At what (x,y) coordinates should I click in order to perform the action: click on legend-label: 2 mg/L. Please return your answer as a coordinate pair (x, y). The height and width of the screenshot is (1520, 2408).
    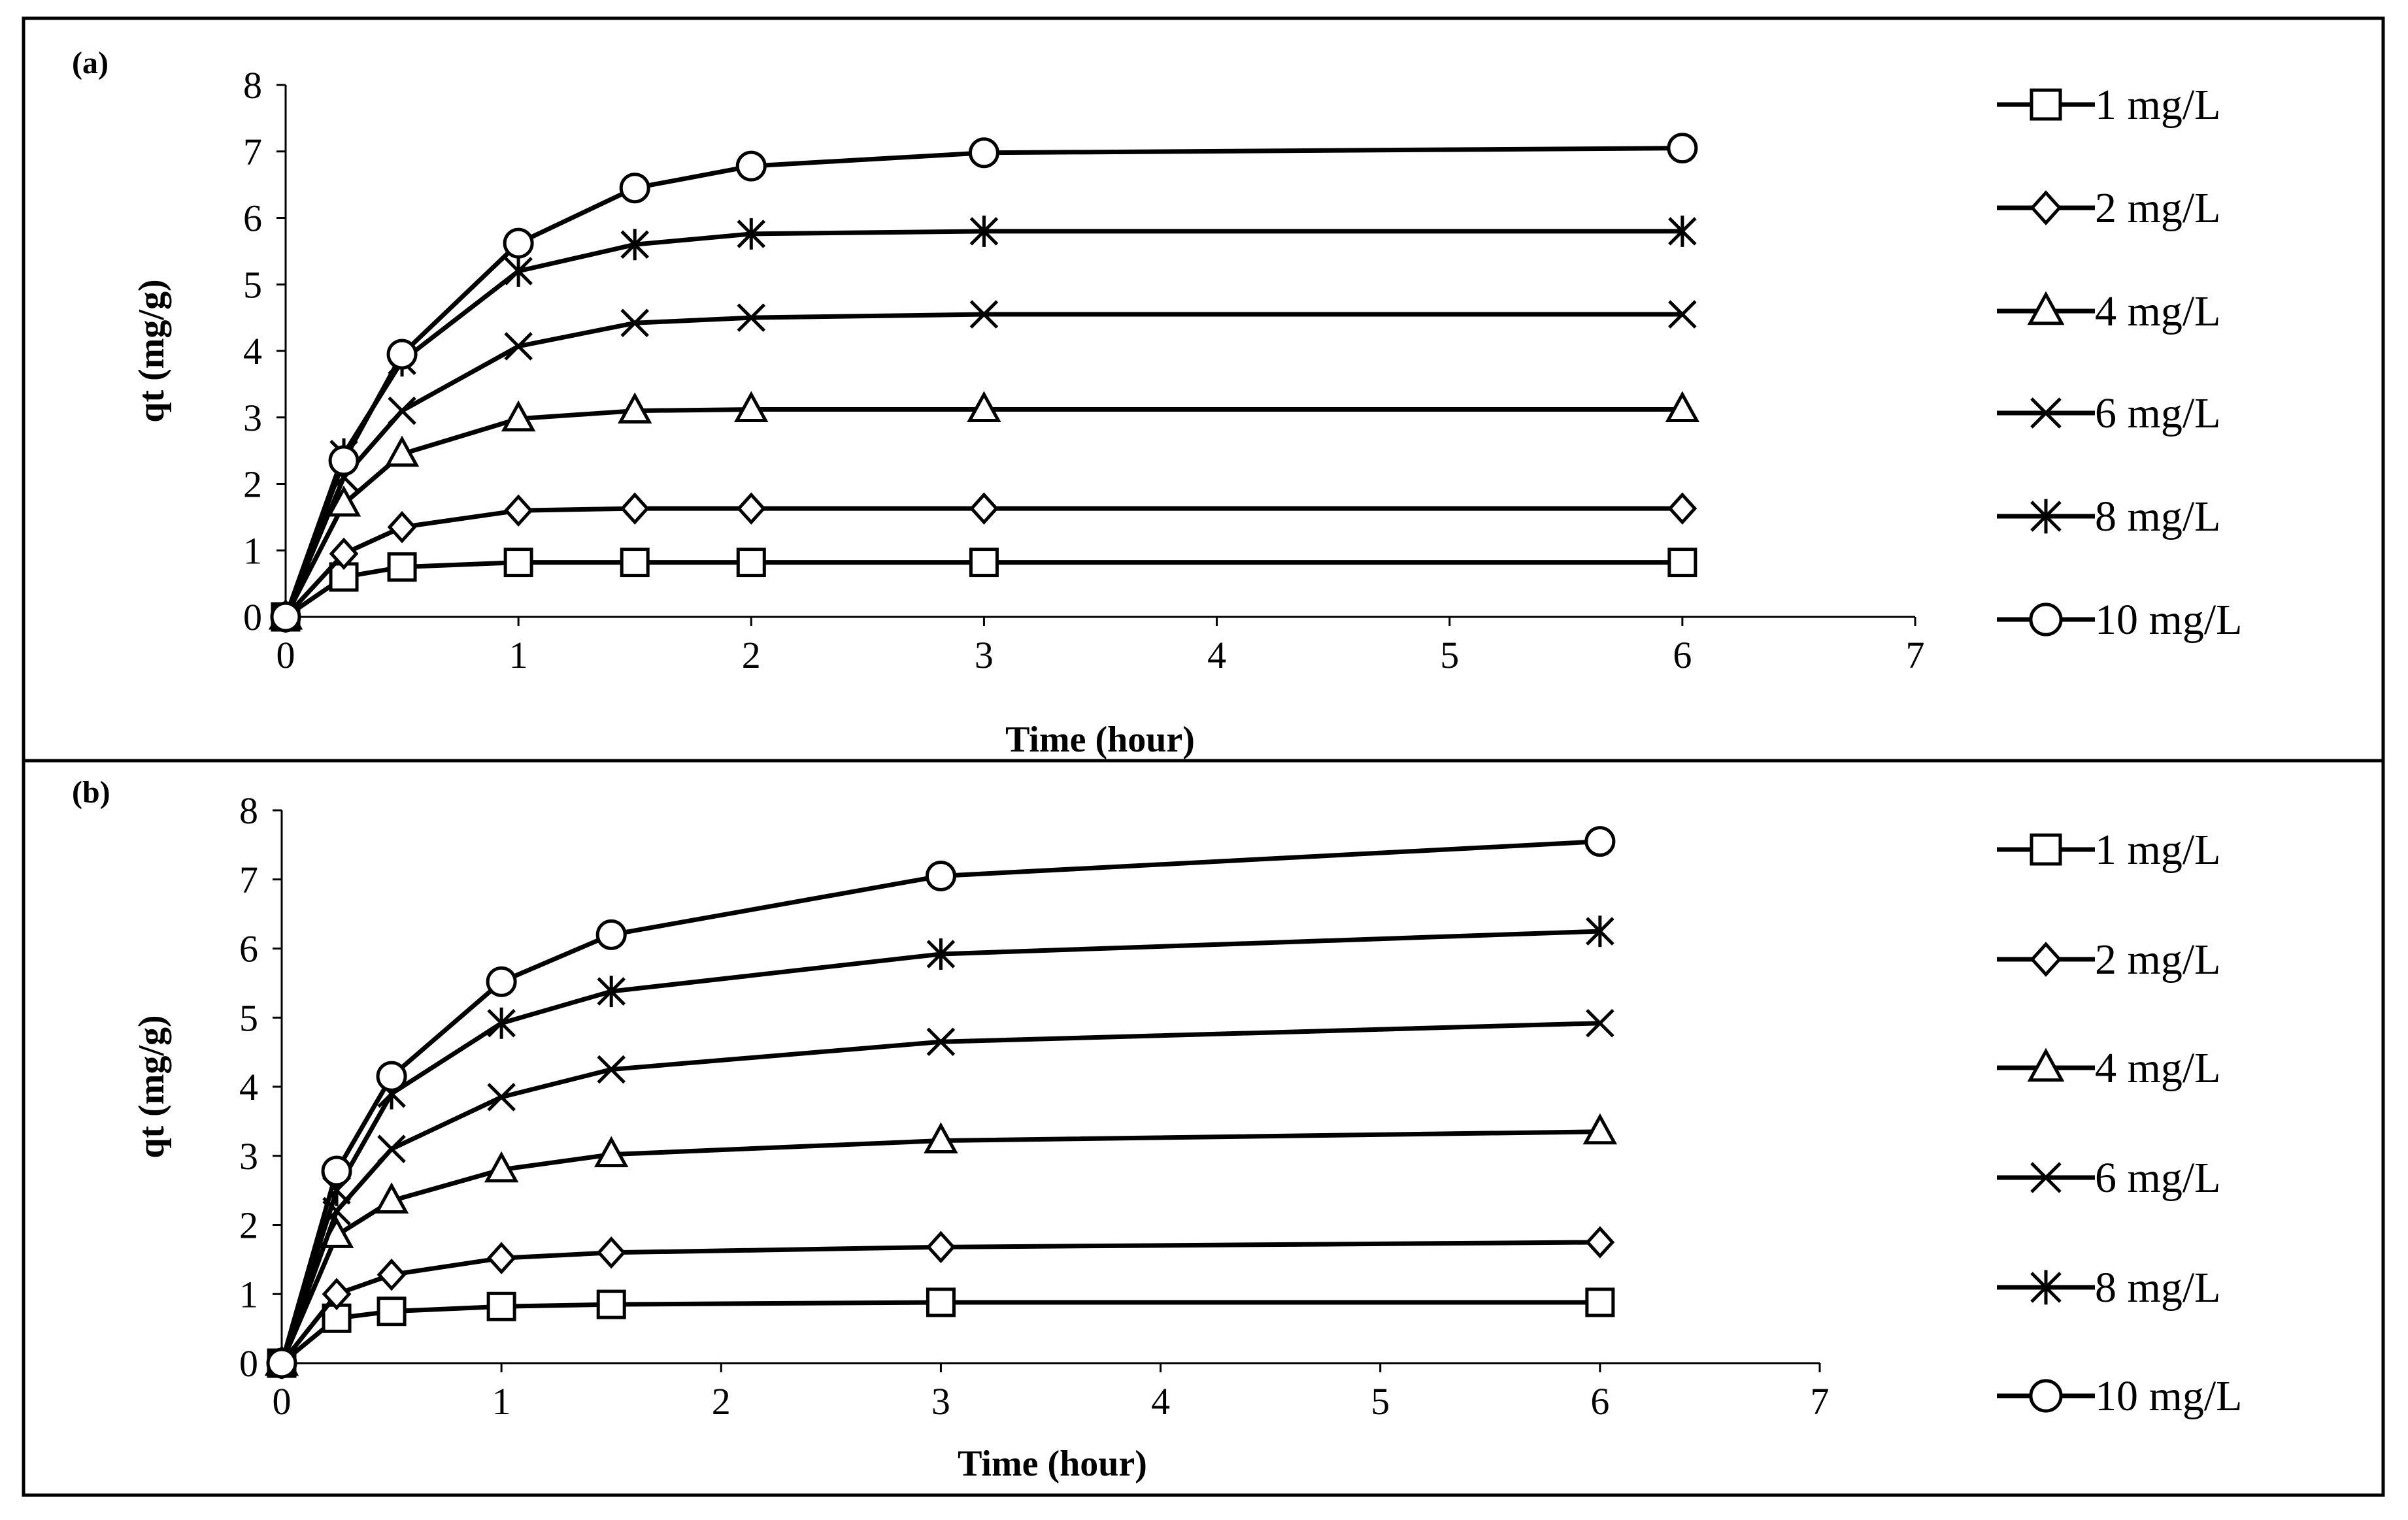
    Looking at the image, I should click on (2158, 959).